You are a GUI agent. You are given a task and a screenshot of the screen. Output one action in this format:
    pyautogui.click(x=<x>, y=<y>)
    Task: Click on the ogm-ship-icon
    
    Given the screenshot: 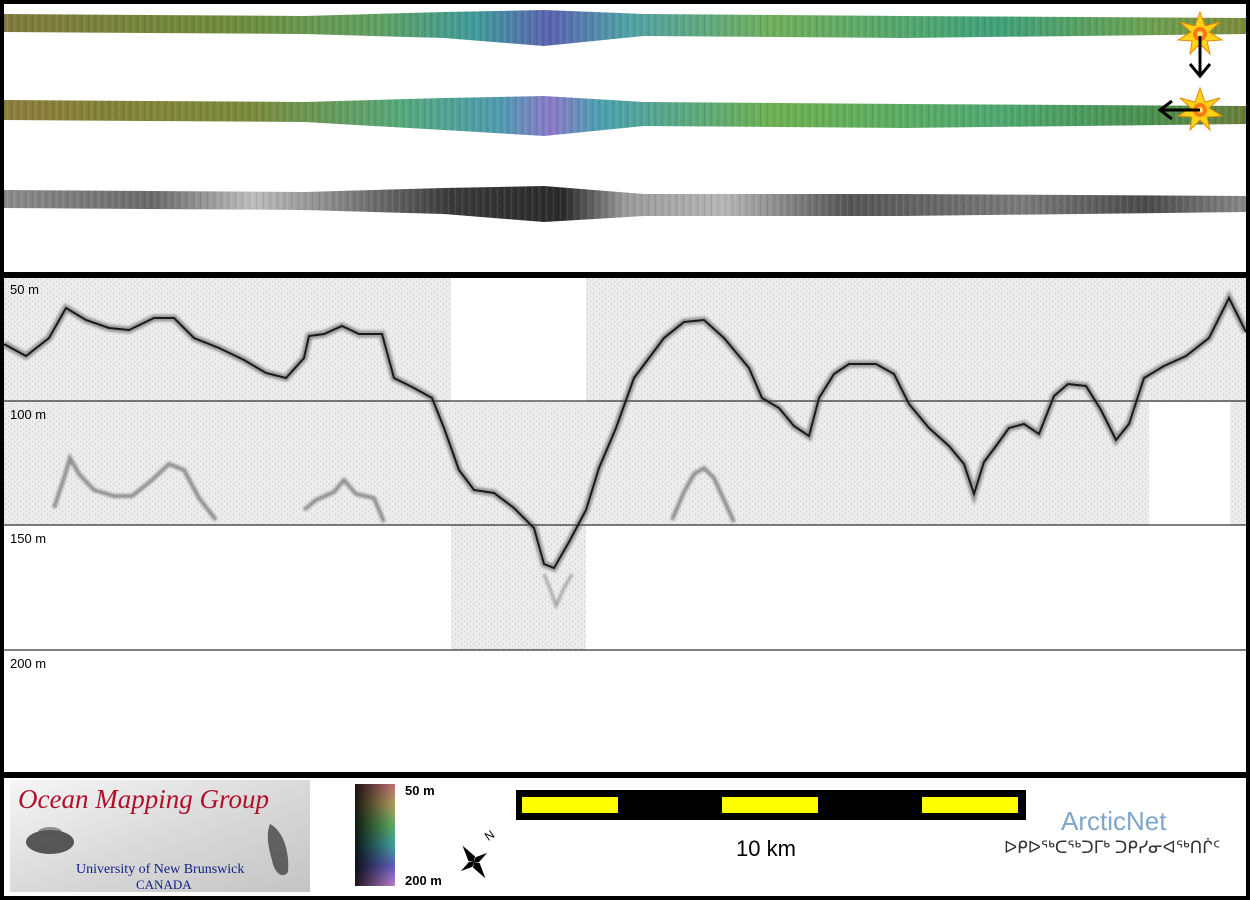 What is the action you would take?
    pyautogui.click(x=278, y=850)
    